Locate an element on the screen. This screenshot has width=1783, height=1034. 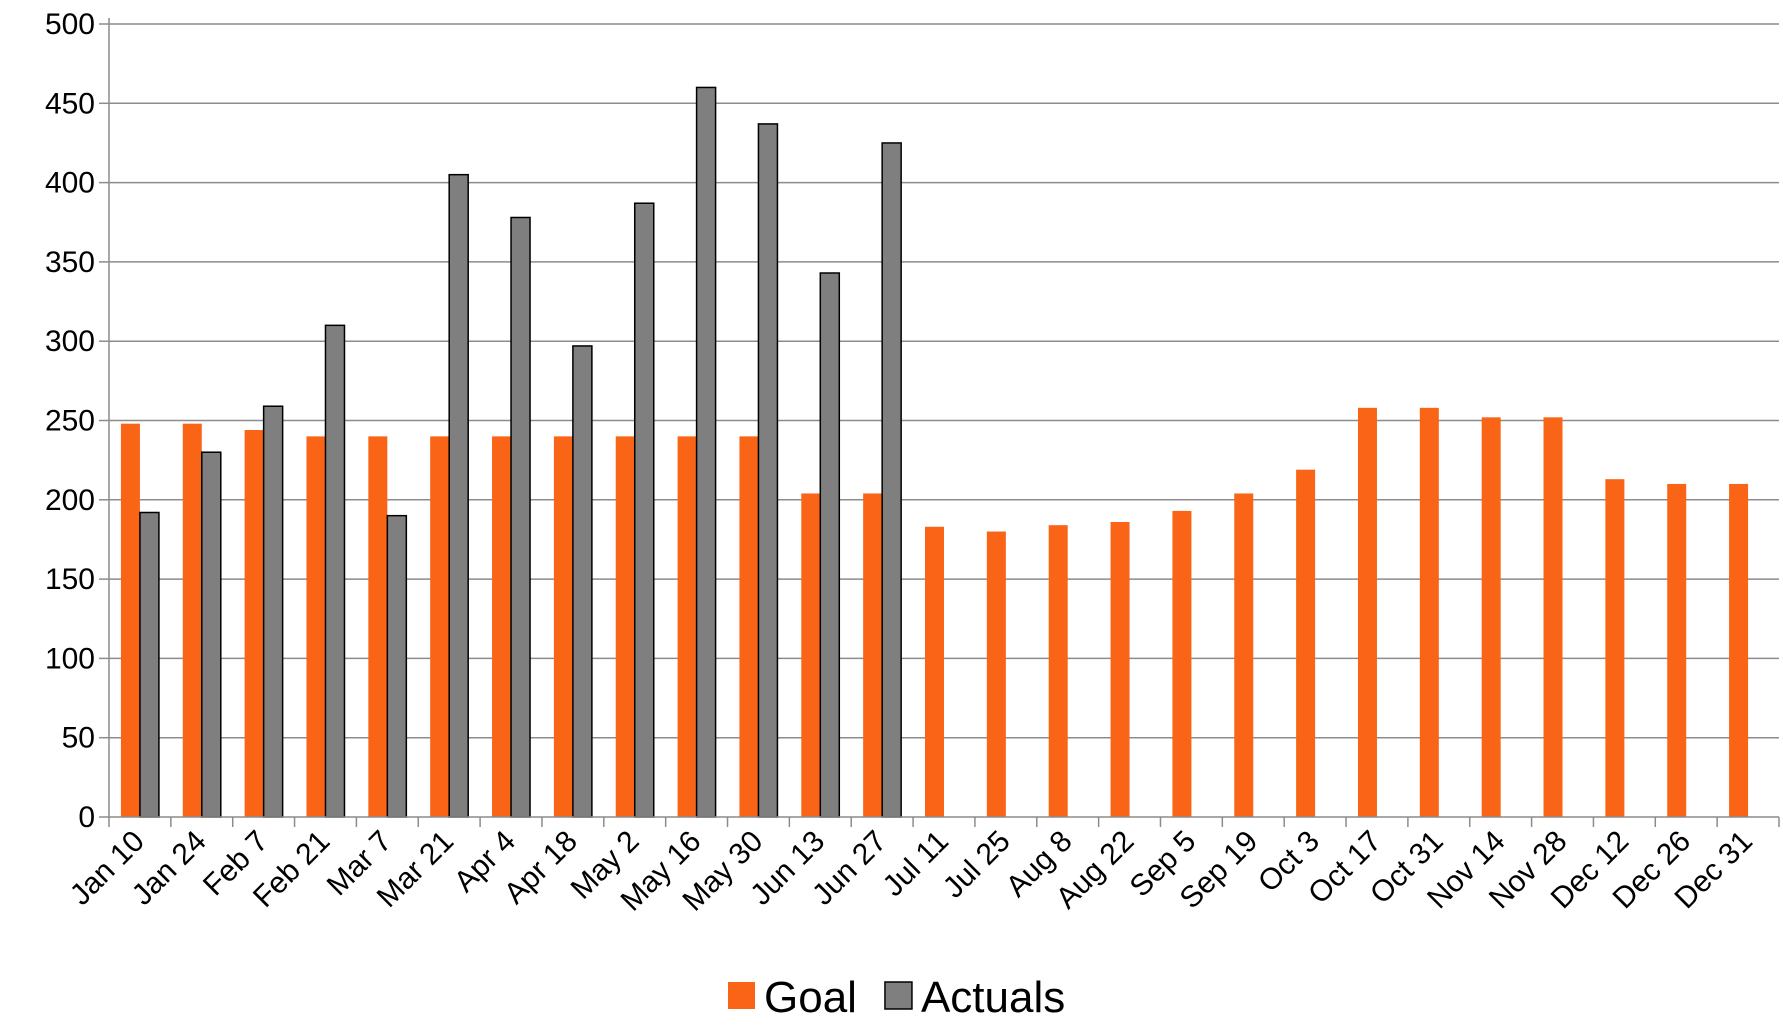
legend-label-actuals: Actuals is located at coordinates (993, 997).